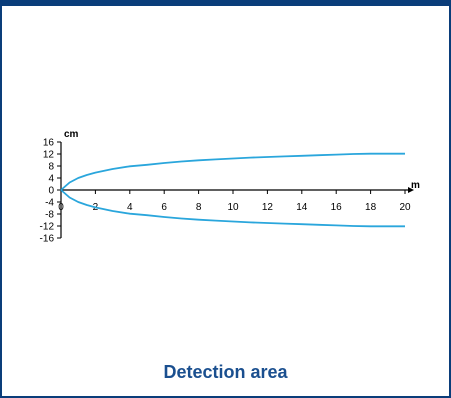 Image resolution: width=451 pixels, height=398 pixels. Describe the element at coordinates (49, 215) in the screenshot. I see `y-tick-label: -8` at that location.